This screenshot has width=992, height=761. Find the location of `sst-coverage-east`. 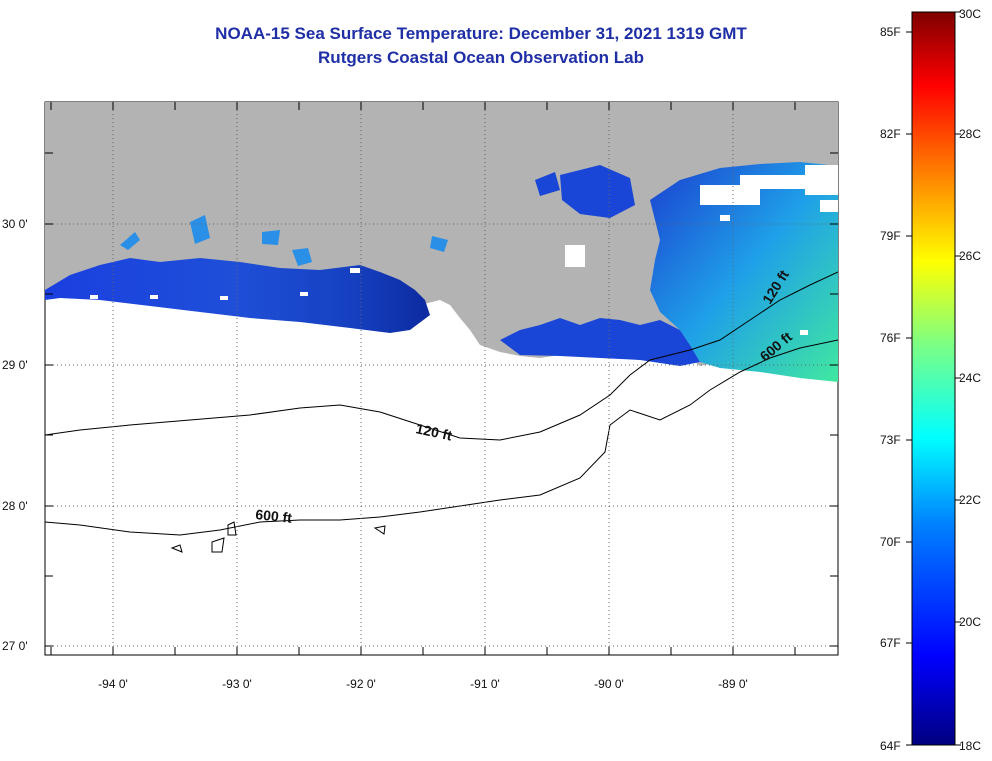

sst-coverage-east is located at coordinates (744, 272).